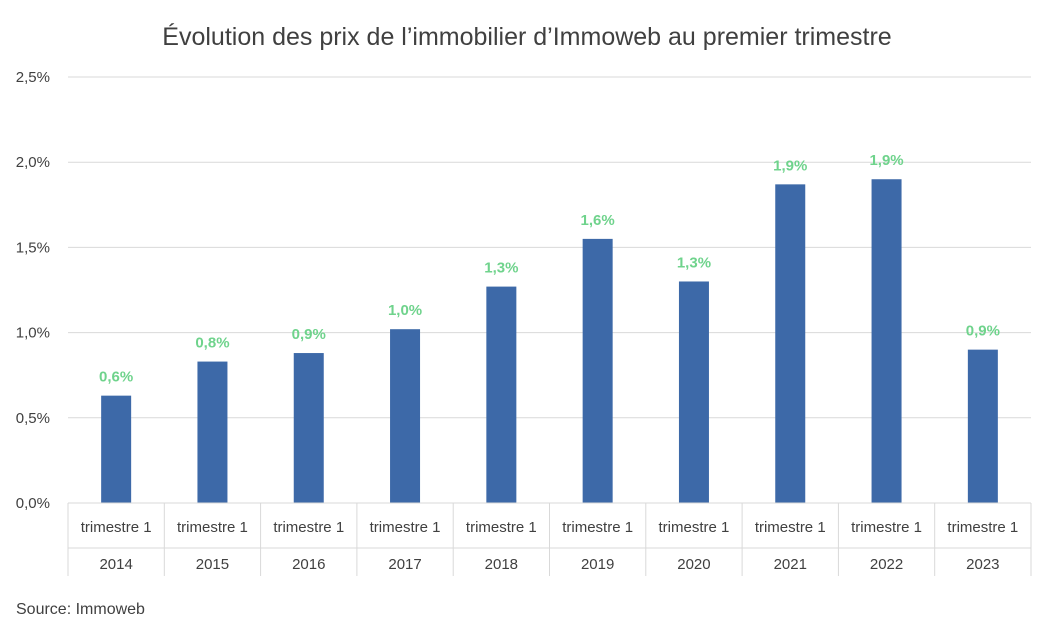 The width and height of the screenshot is (1054, 631). What do you see at coordinates (501, 564) in the screenshot?
I see `x-tick-year: 2018` at bounding box center [501, 564].